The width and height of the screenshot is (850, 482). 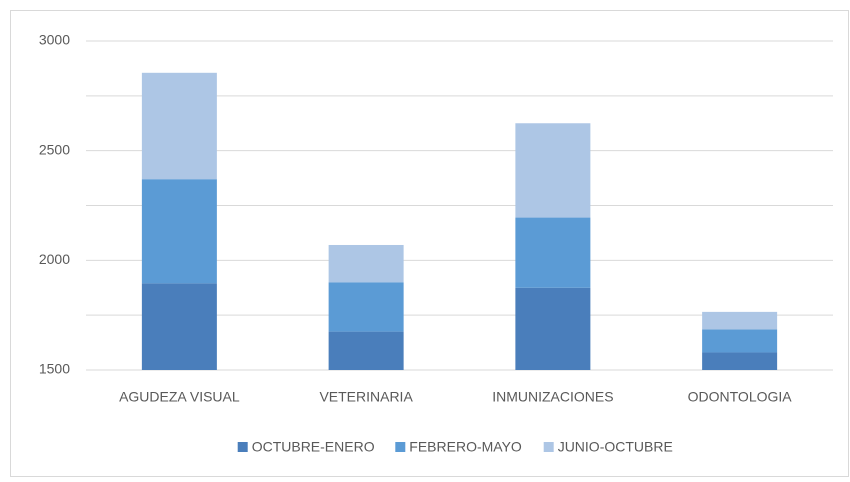 I want to click on legend-label: FEBRERO-MAYO, so click(x=465, y=447).